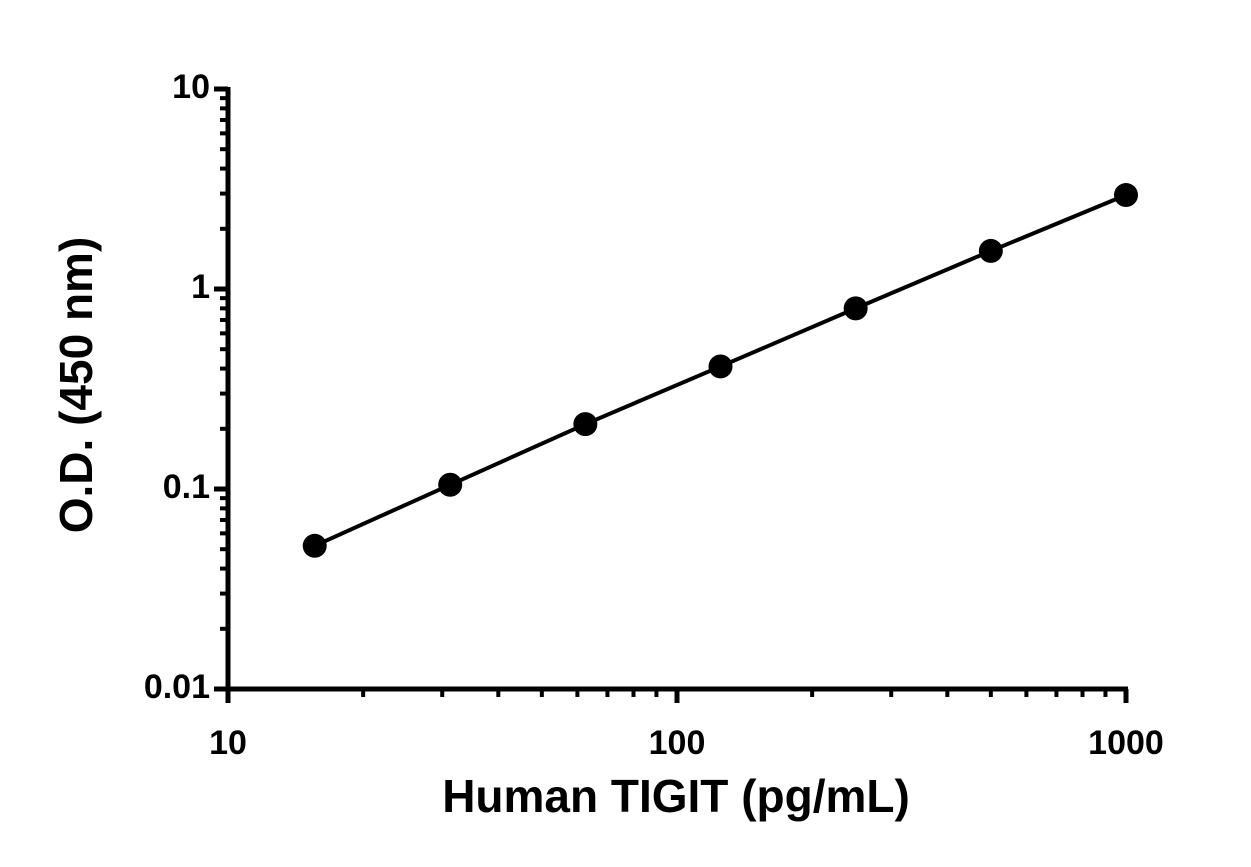 This screenshot has width=1251, height=867. I want to click on y-tick-label: 0.01, so click(177, 687).